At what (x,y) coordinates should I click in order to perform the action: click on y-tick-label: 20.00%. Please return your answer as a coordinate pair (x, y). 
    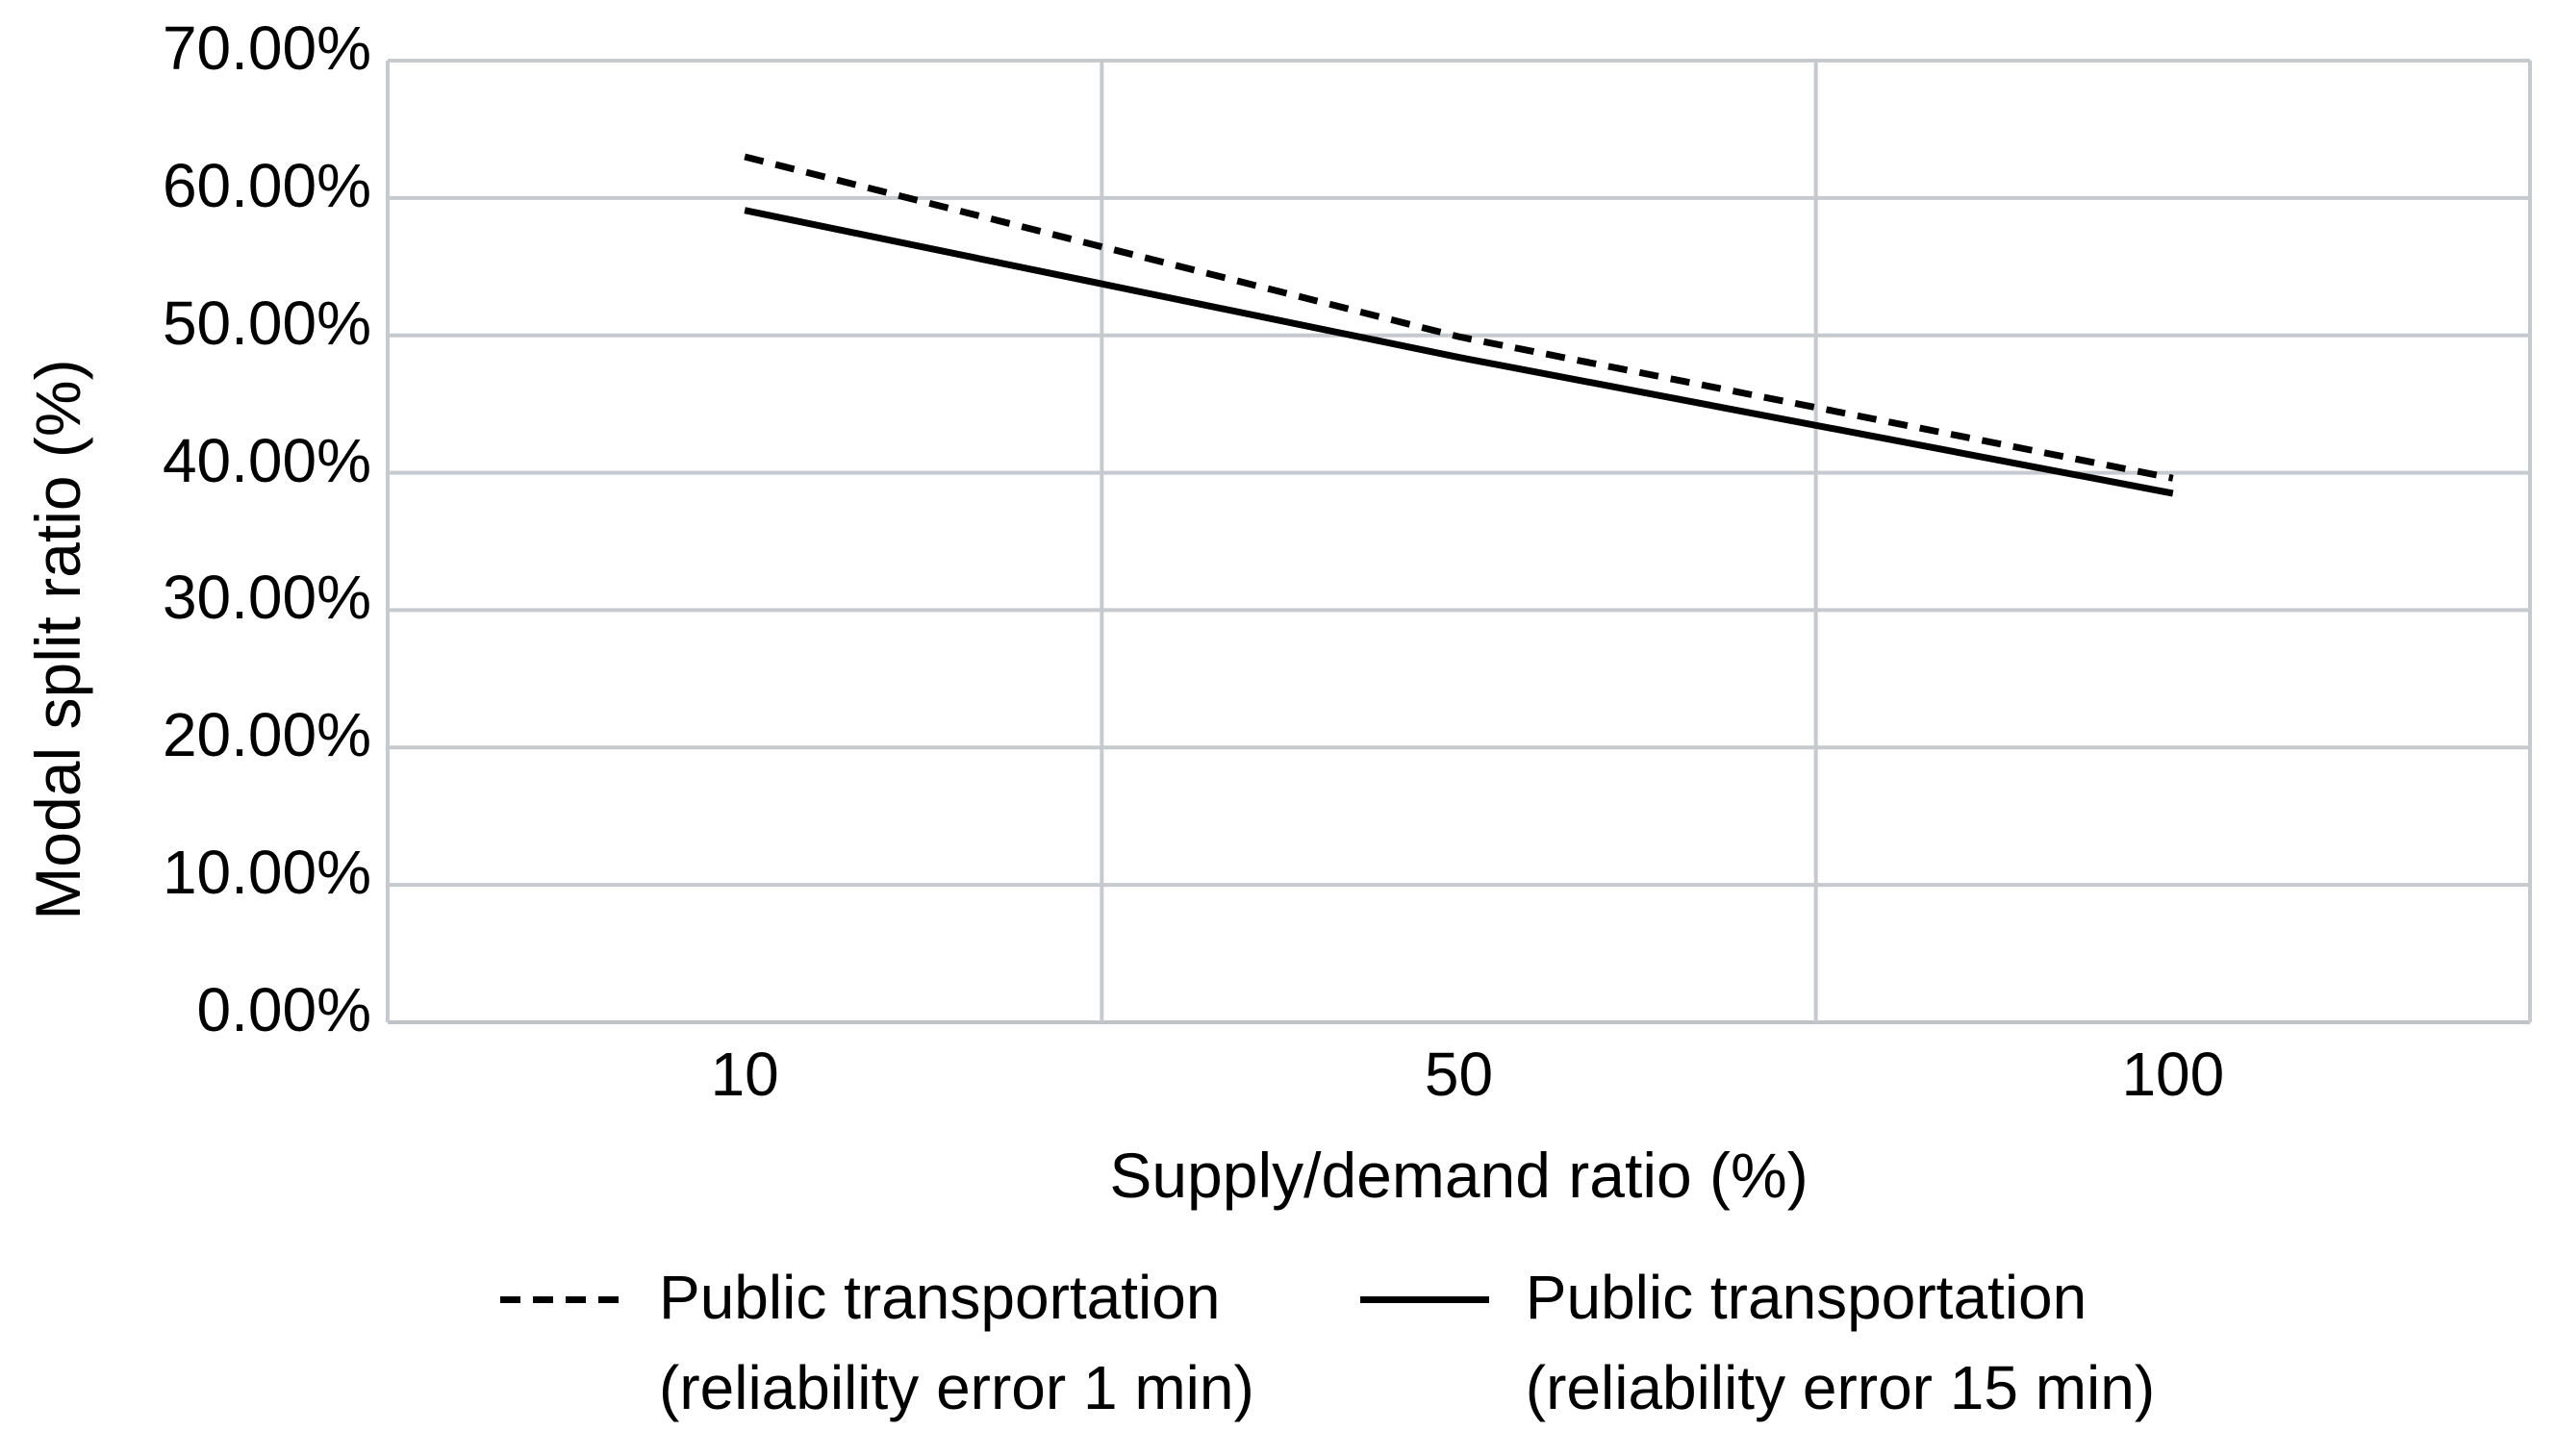
    Looking at the image, I should click on (266, 735).